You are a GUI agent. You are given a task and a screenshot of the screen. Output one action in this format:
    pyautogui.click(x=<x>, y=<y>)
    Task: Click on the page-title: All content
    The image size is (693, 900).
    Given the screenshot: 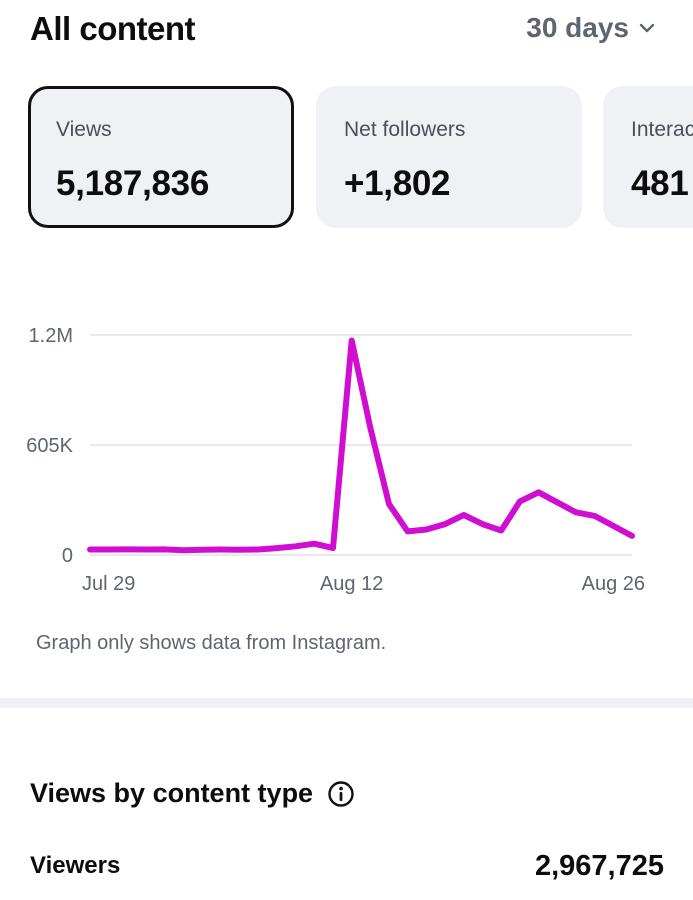 What is the action you would take?
    pyautogui.click(x=113, y=28)
    